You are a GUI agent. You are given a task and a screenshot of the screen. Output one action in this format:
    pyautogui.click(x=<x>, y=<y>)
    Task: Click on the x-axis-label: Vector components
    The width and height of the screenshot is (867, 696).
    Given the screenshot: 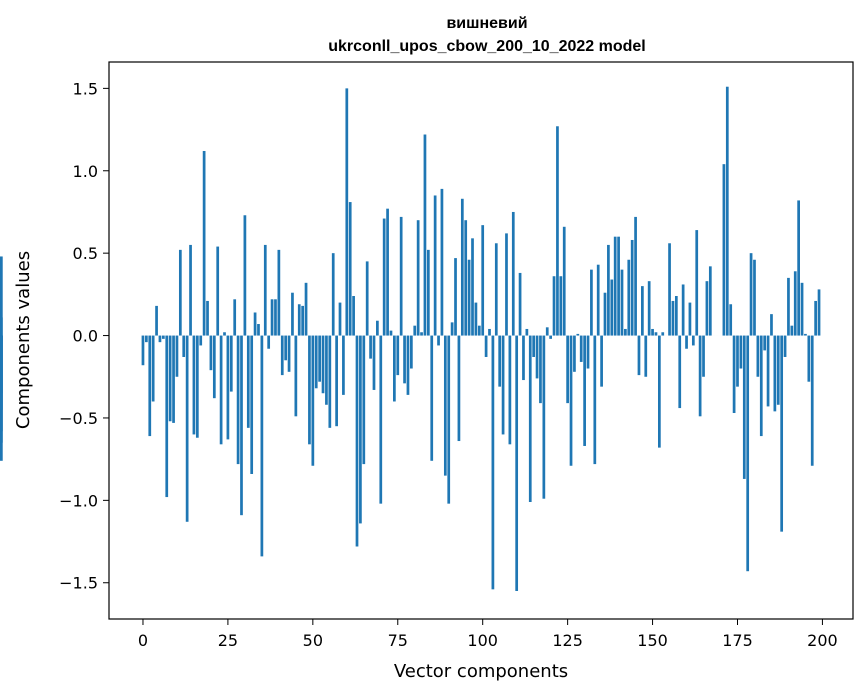 What is the action you would take?
    pyautogui.click(x=481, y=671)
    